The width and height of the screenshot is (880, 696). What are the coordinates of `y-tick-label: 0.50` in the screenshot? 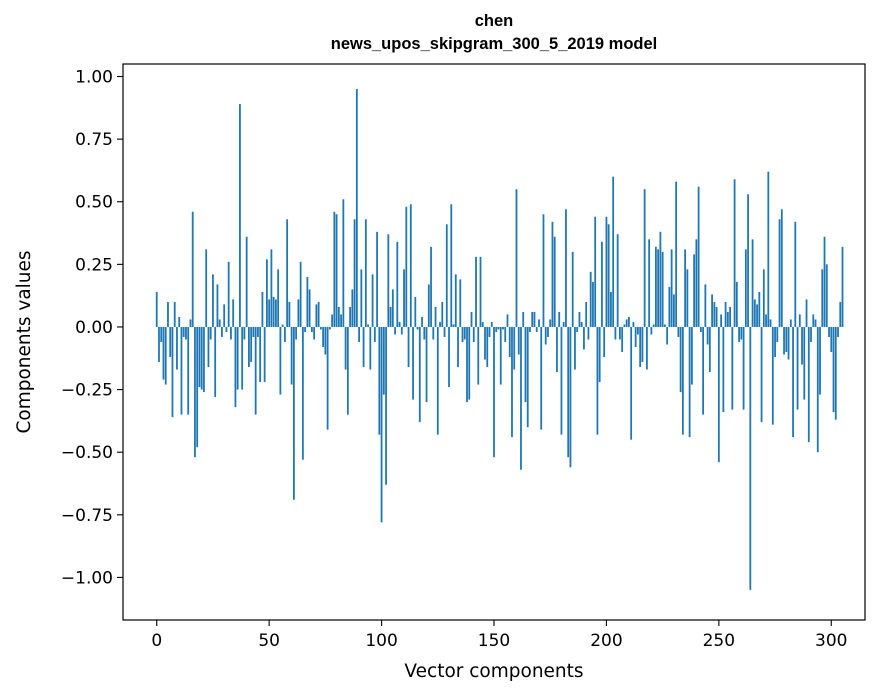 It's located at (94, 203).